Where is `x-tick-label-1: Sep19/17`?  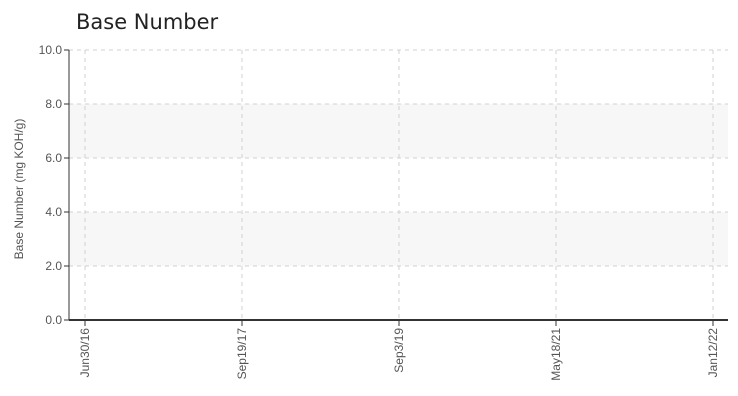
x-tick-label-1: Sep19/17 is located at coordinates (242, 354).